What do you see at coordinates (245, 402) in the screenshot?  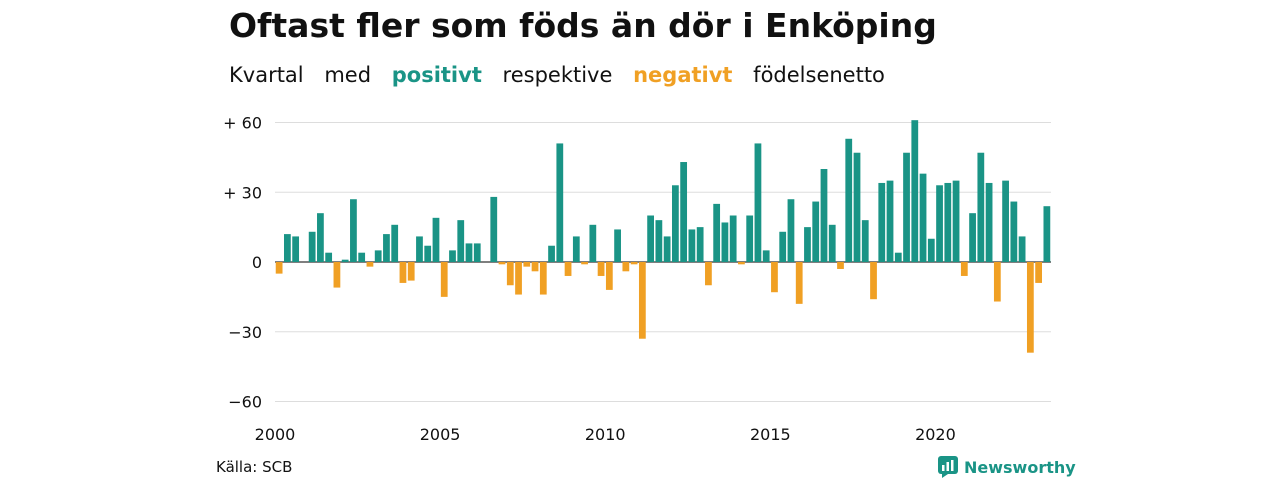 I see `y-tick-label: −60` at bounding box center [245, 402].